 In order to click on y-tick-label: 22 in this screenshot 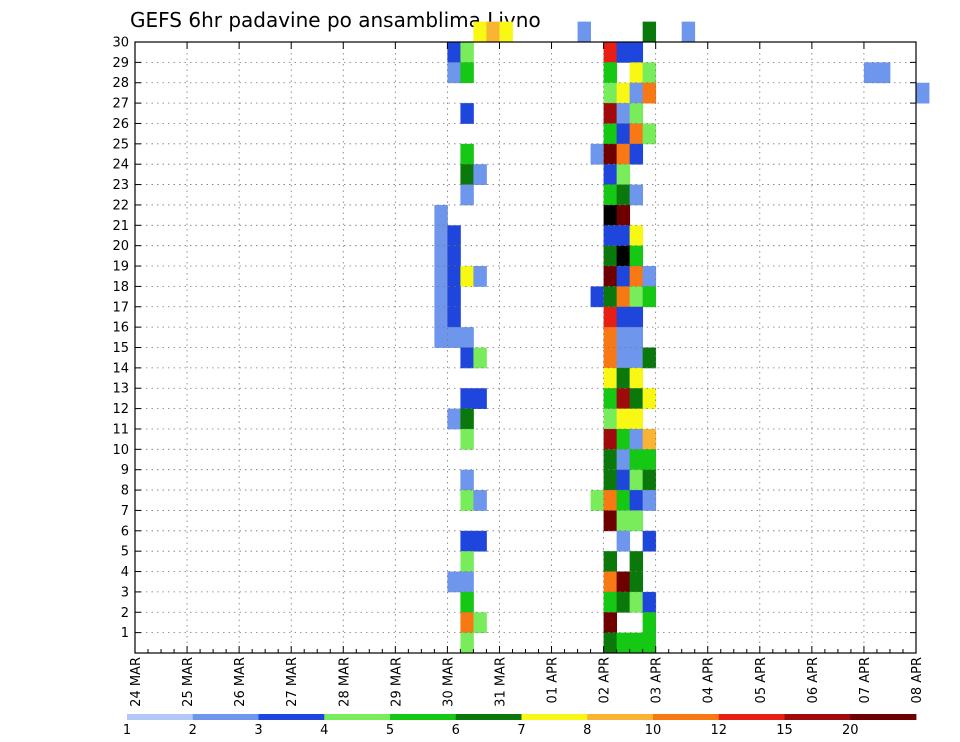, I will do `click(120, 205)`.